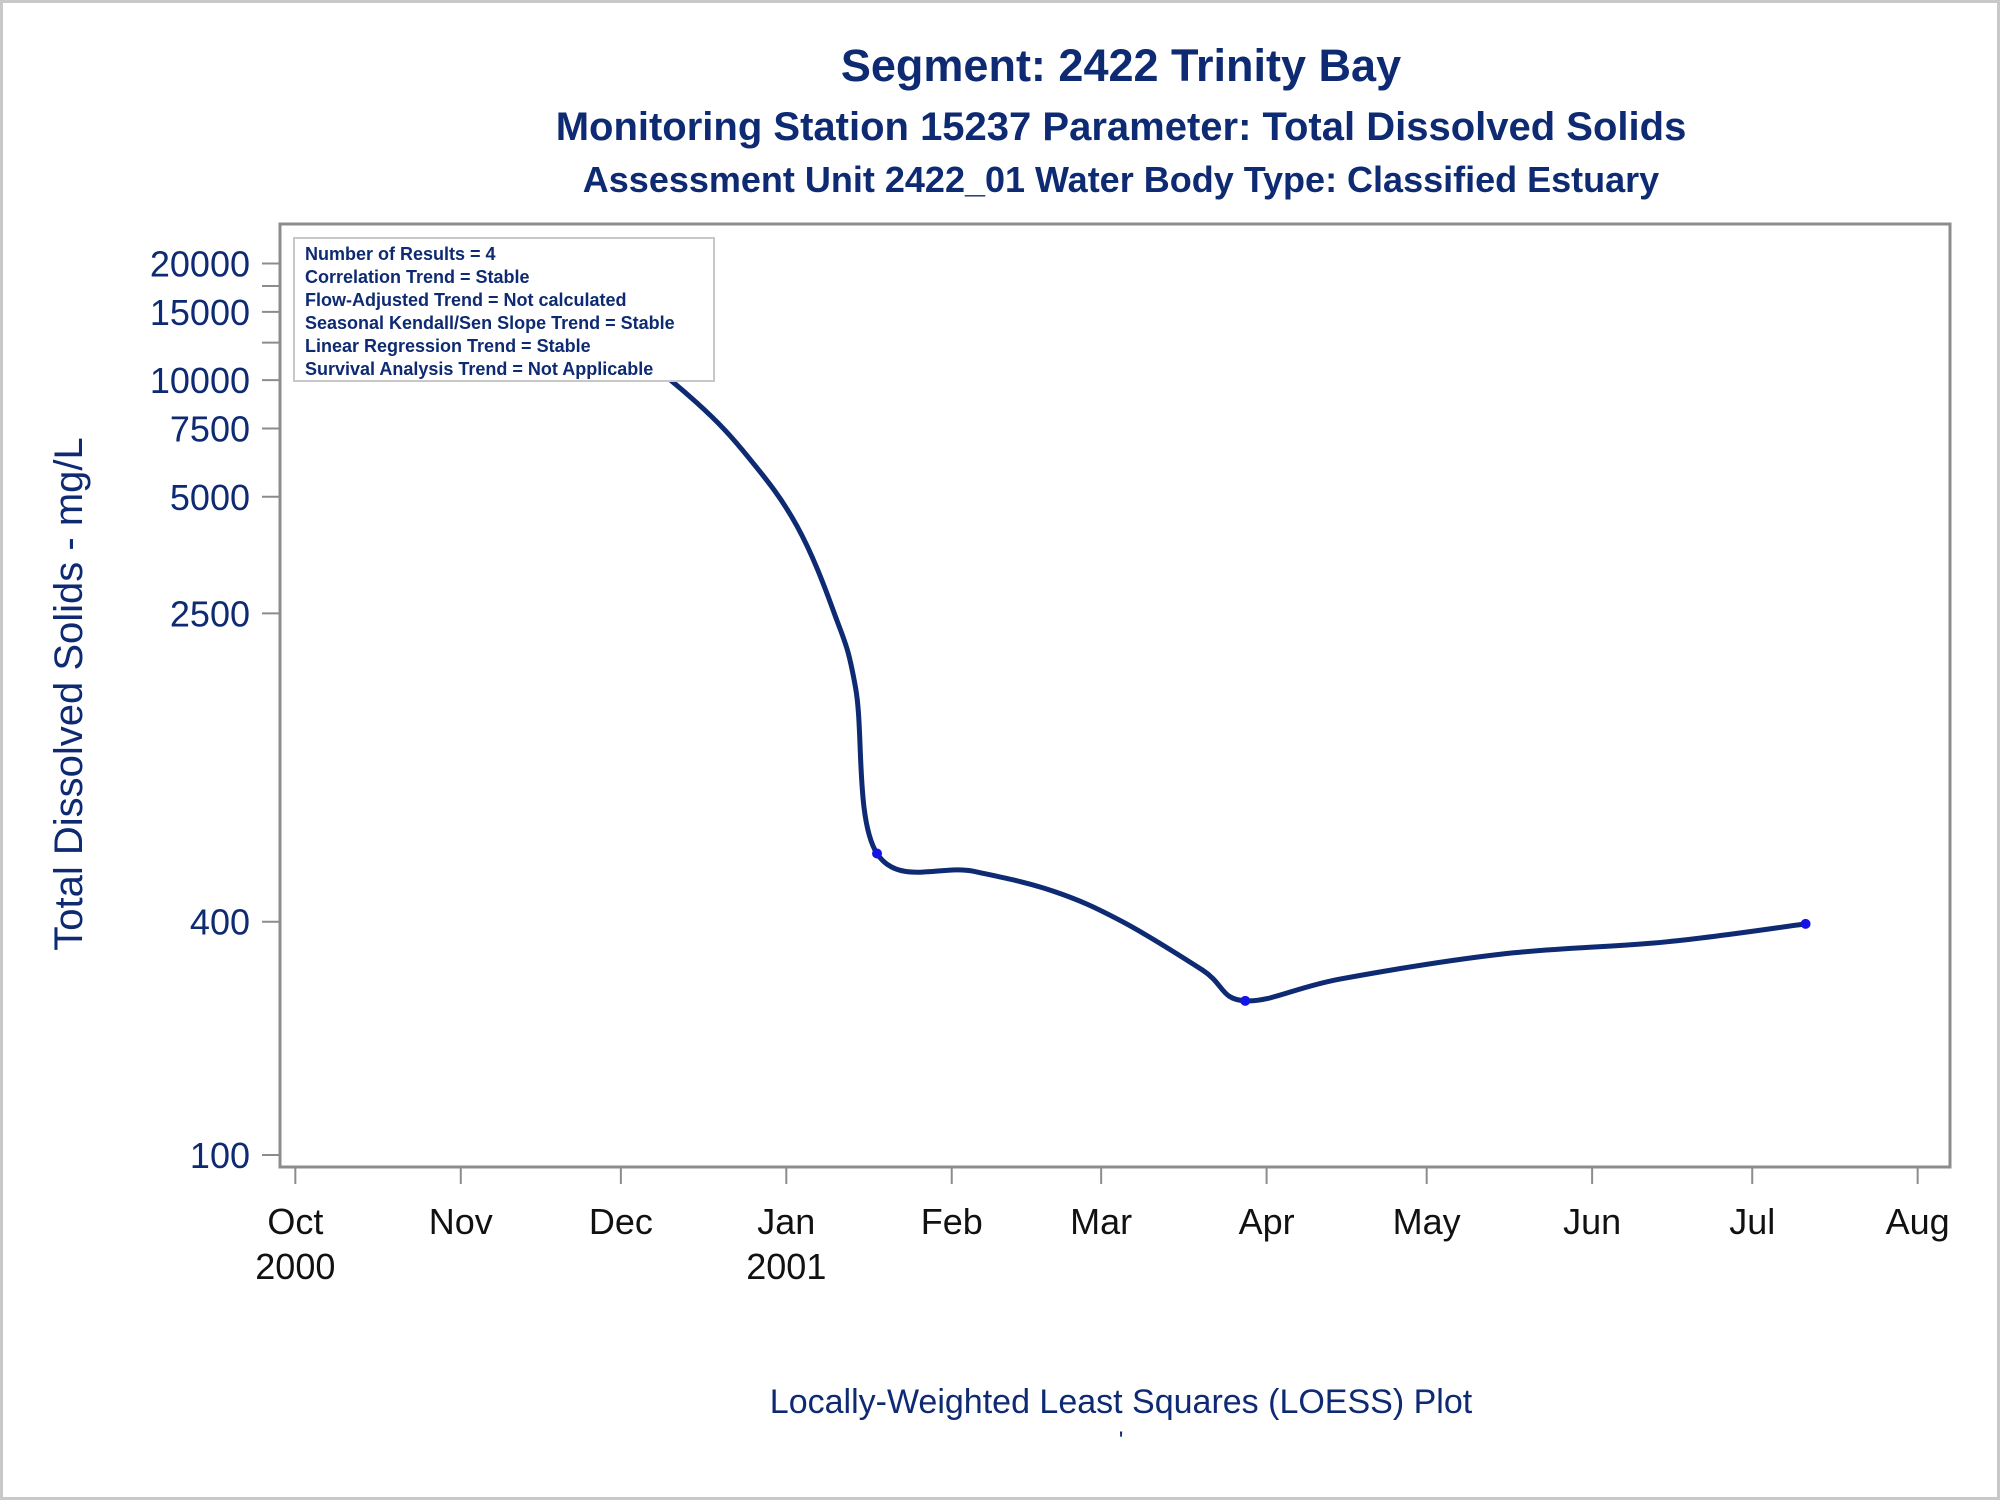  I want to click on x-tick-label: Jan, so click(786, 1221).